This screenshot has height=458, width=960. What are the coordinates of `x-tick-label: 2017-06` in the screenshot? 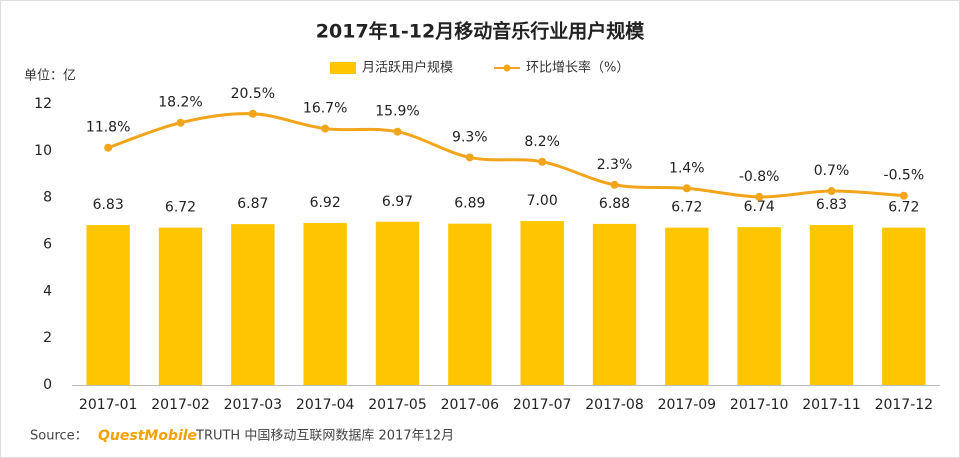 It's located at (470, 405).